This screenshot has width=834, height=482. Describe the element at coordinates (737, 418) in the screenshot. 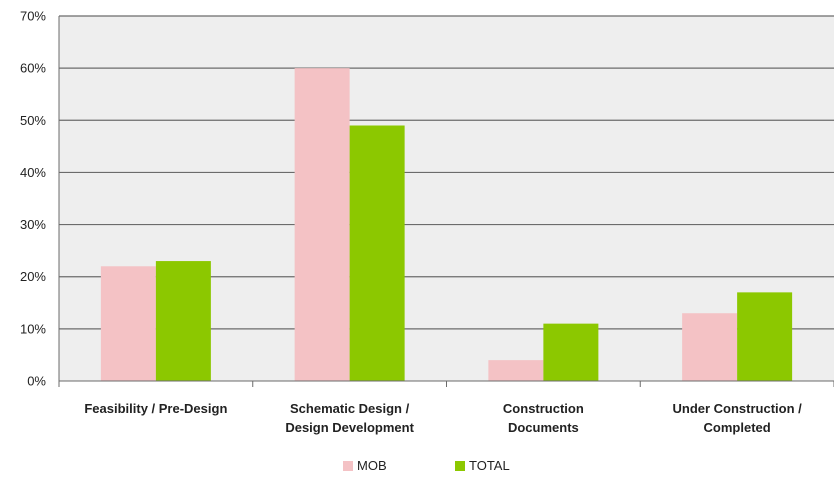

I see `x-tick-label: Under Construction / Completed` at that location.